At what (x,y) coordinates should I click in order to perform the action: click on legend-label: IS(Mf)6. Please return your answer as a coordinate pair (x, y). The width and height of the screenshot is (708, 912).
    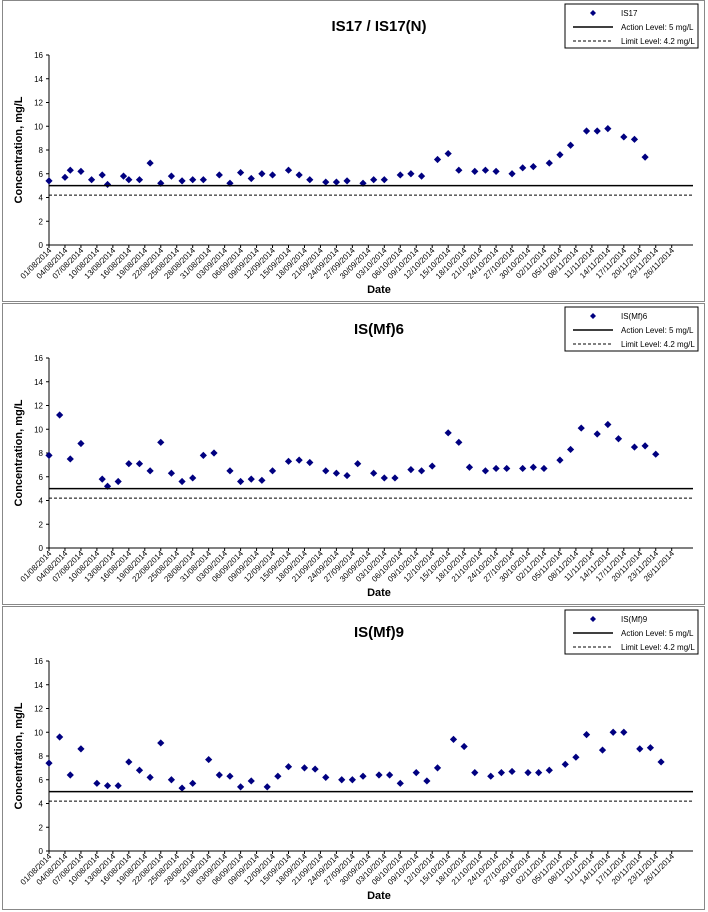
    Looking at the image, I should click on (634, 316).